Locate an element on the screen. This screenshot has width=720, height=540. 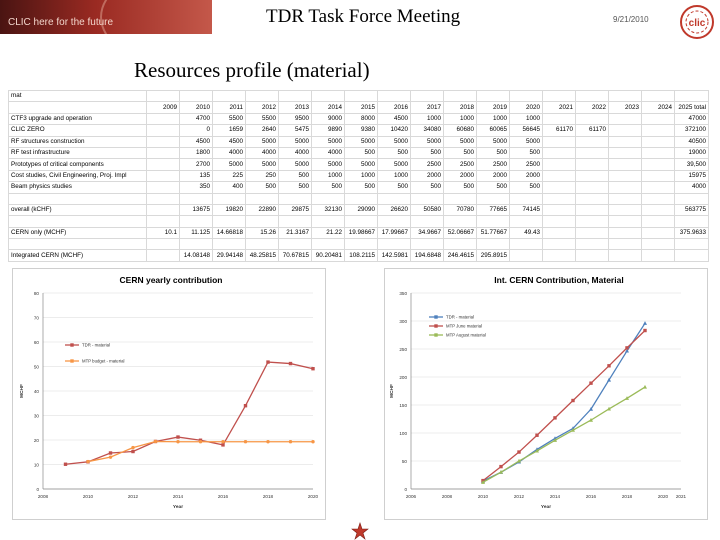
table-cell: 32130 is located at coordinates (328, 210).